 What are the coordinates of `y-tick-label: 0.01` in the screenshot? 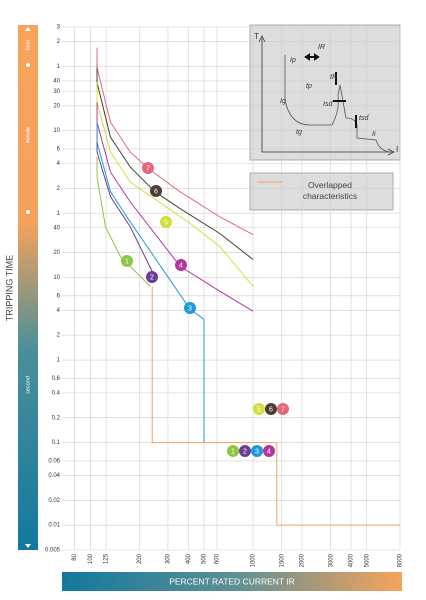 It's located at (54, 526).